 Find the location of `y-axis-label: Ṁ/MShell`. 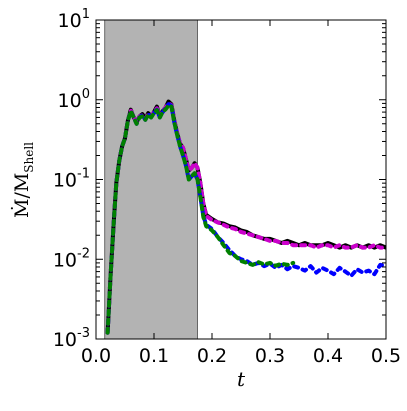

y-axis-label: Ṁ/MShell is located at coordinates (23, 180).